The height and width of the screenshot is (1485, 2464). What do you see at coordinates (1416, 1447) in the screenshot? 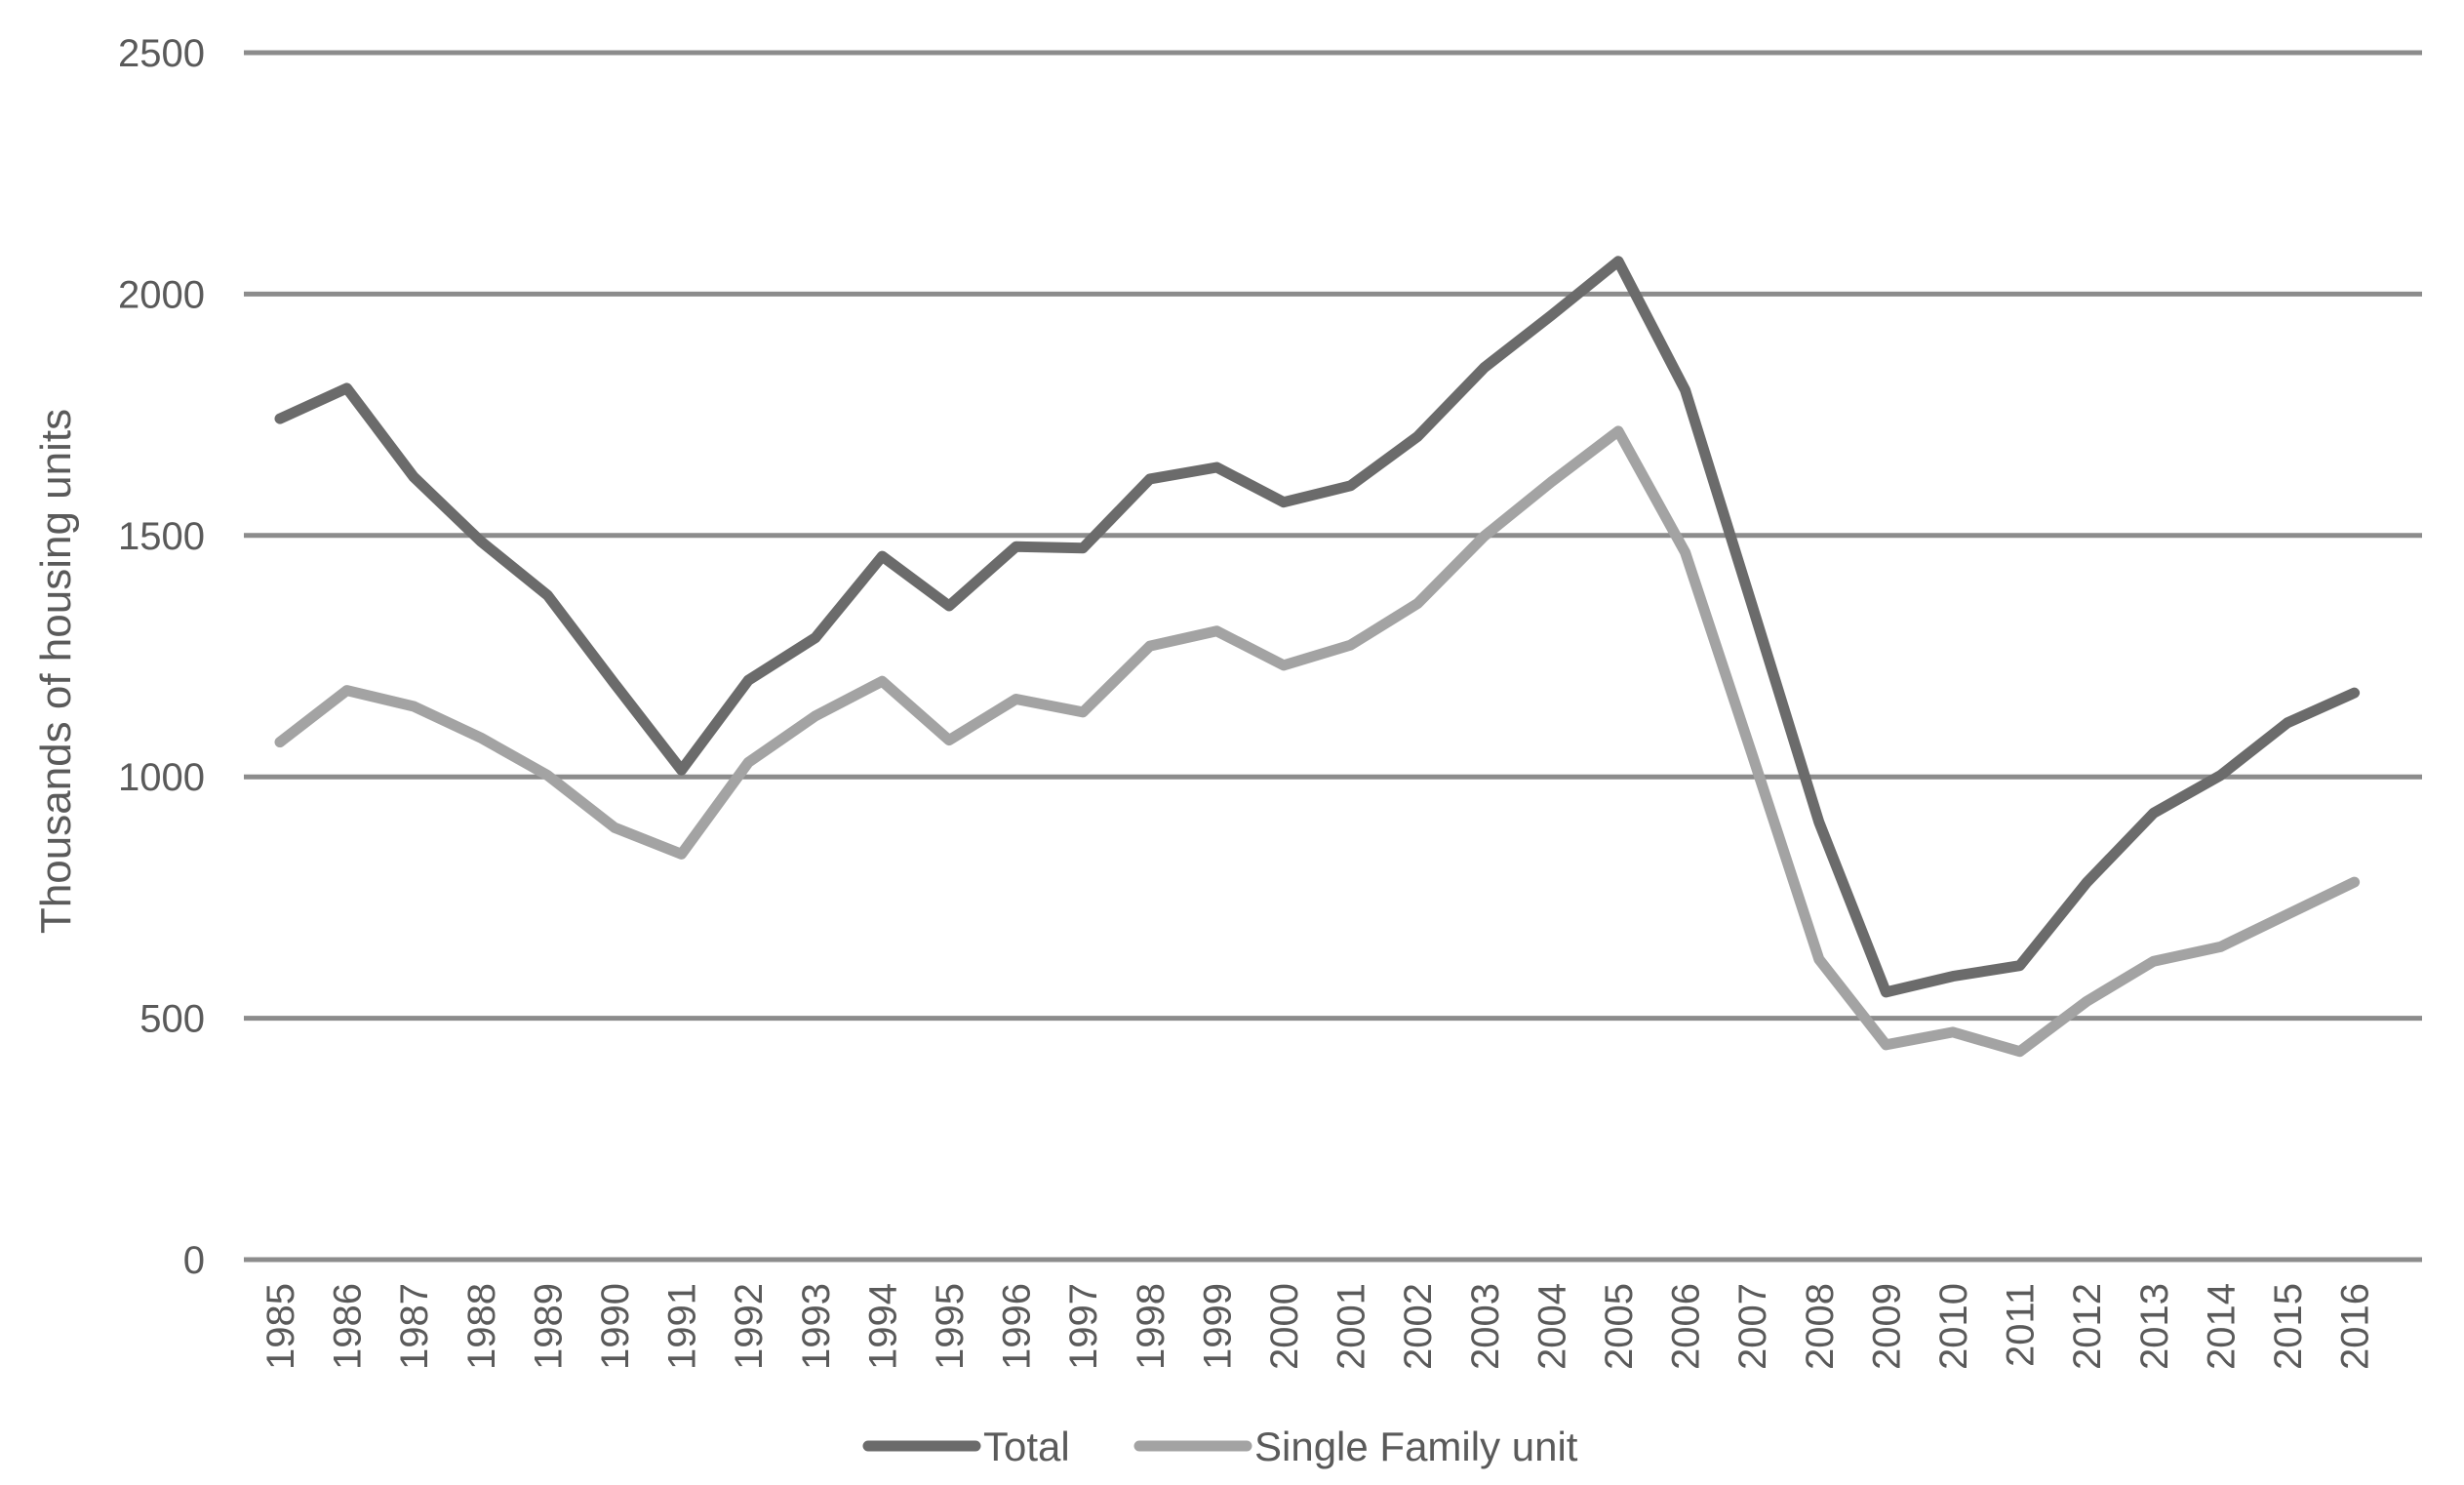
I see `legend-label-single-family-unit: Single Family unit` at bounding box center [1416, 1447].